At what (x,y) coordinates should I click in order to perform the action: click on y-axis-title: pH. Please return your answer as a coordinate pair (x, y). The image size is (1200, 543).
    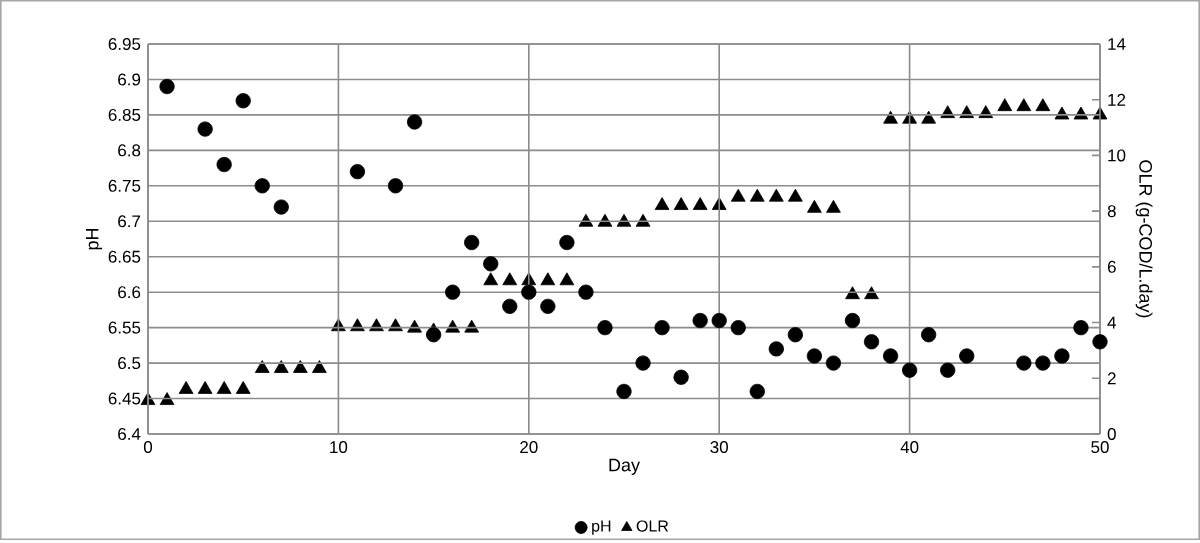
    Looking at the image, I should click on (94, 239).